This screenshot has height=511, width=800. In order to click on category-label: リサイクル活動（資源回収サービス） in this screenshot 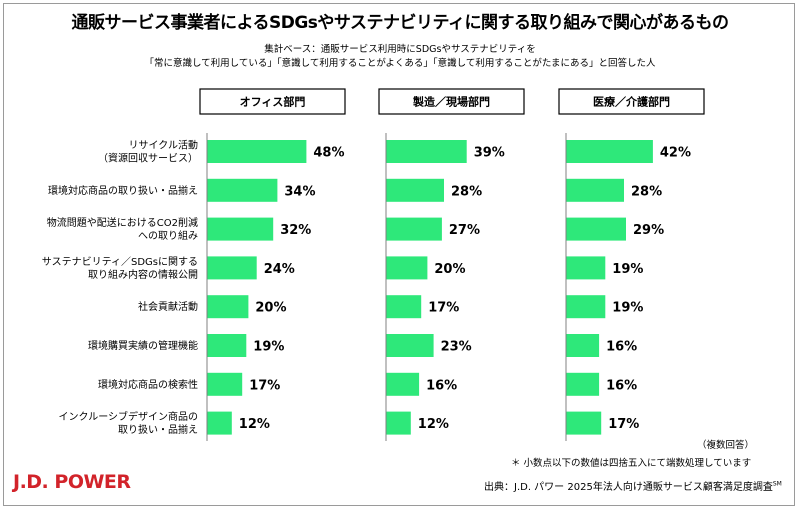, I will do `click(148, 152)`.